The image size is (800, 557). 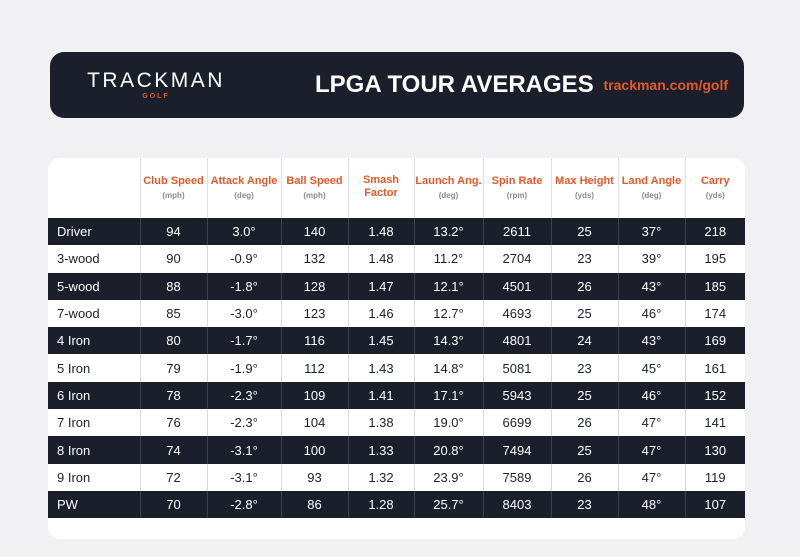 What do you see at coordinates (314, 286) in the screenshot?
I see `cell-ball-speed: 128` at bounding box center [314, 286].